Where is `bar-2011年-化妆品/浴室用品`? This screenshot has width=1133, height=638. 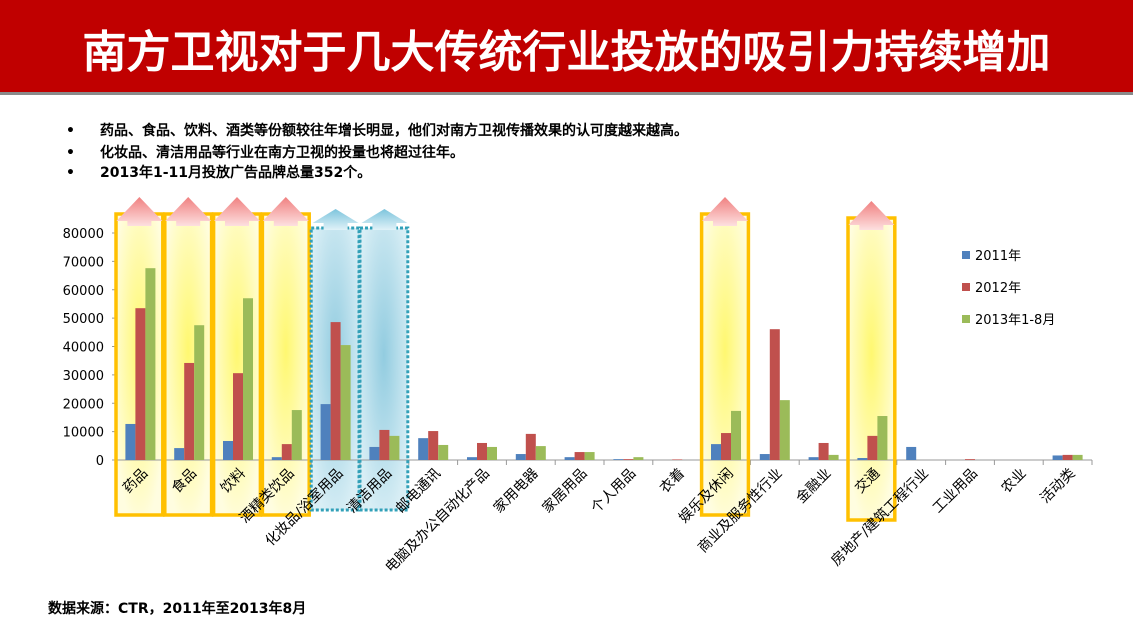
bar-2011年-化妆品/浴室用品 is located at coordinates (325, 432).